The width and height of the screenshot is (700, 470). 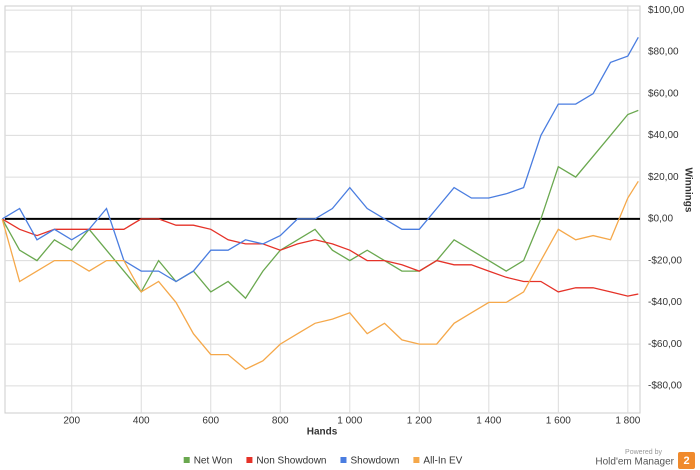 What do you see at coordinates (665, 302) in the screenshot?
I see `y-tick-label: -$40,00` at bounding box center [665, 302].